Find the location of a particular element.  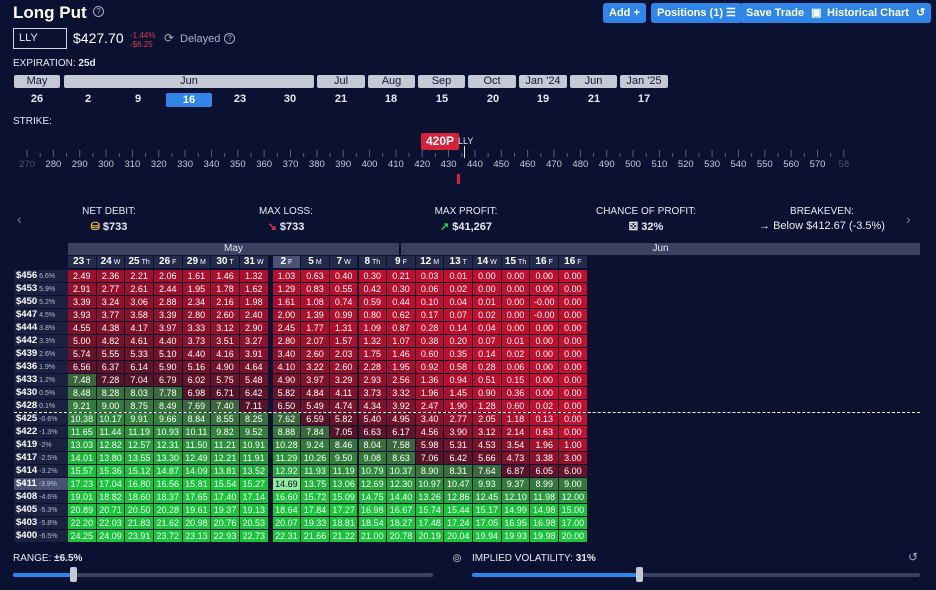

pl-cell: 24.25 is located at coordinates (82, 536).